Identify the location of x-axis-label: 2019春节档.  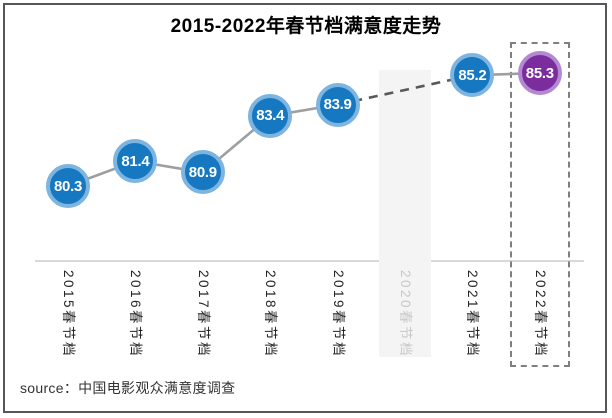
(338, 314).